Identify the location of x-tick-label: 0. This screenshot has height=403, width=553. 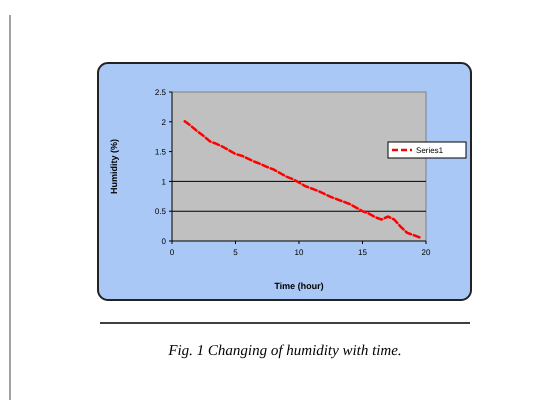
(172, 252).